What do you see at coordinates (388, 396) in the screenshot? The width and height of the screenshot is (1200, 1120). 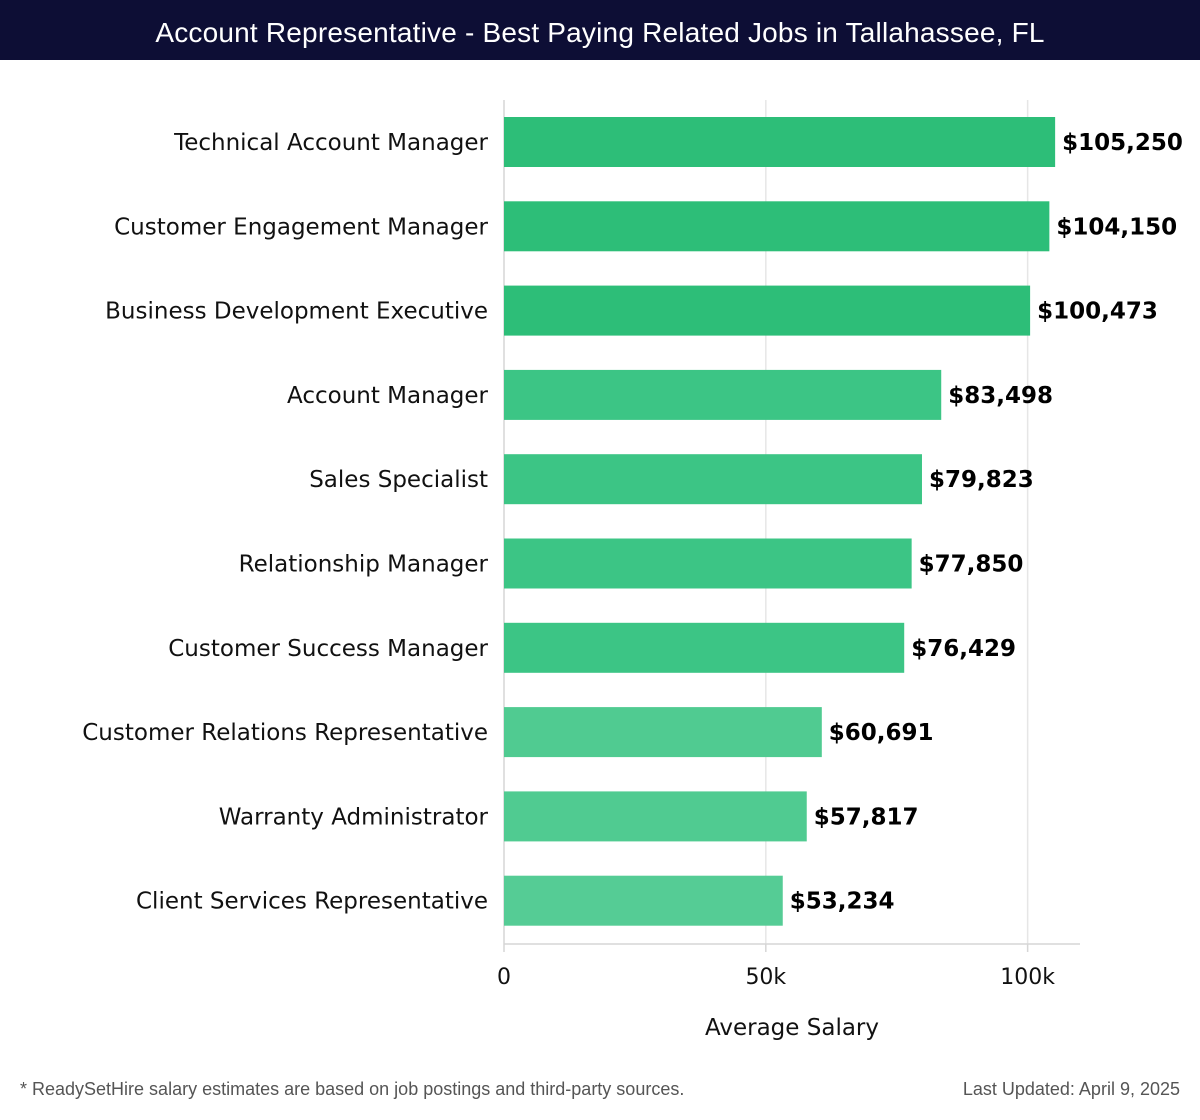 I see `category-label: Account Manager` at bounding box center [388, 396].